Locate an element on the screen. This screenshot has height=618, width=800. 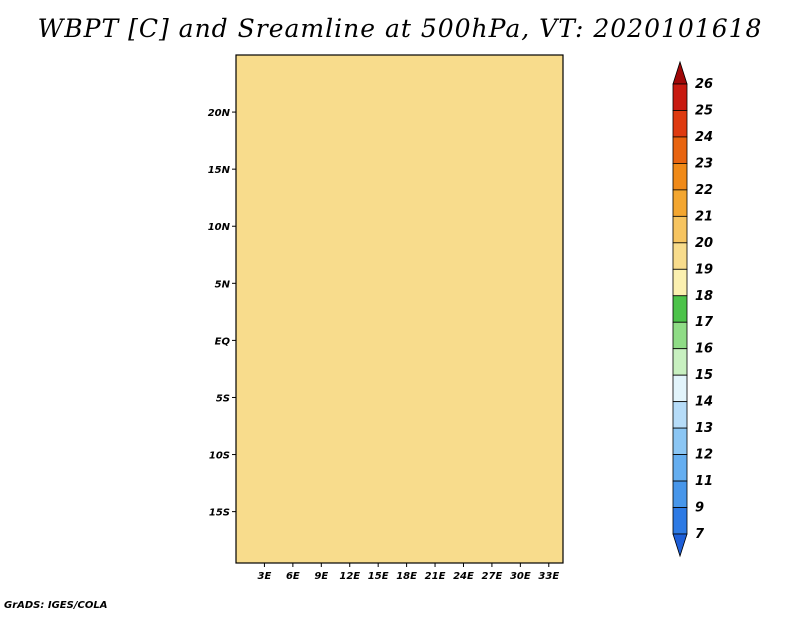
y-tick-label: 10S is located at coordinates (219, 456).